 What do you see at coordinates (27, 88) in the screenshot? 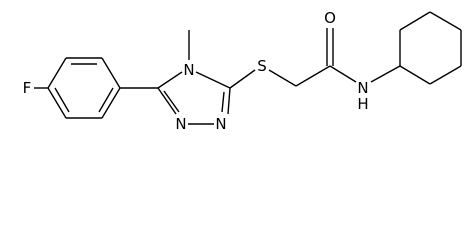
I see `atom-label: F` at bounding box center [27, 88].